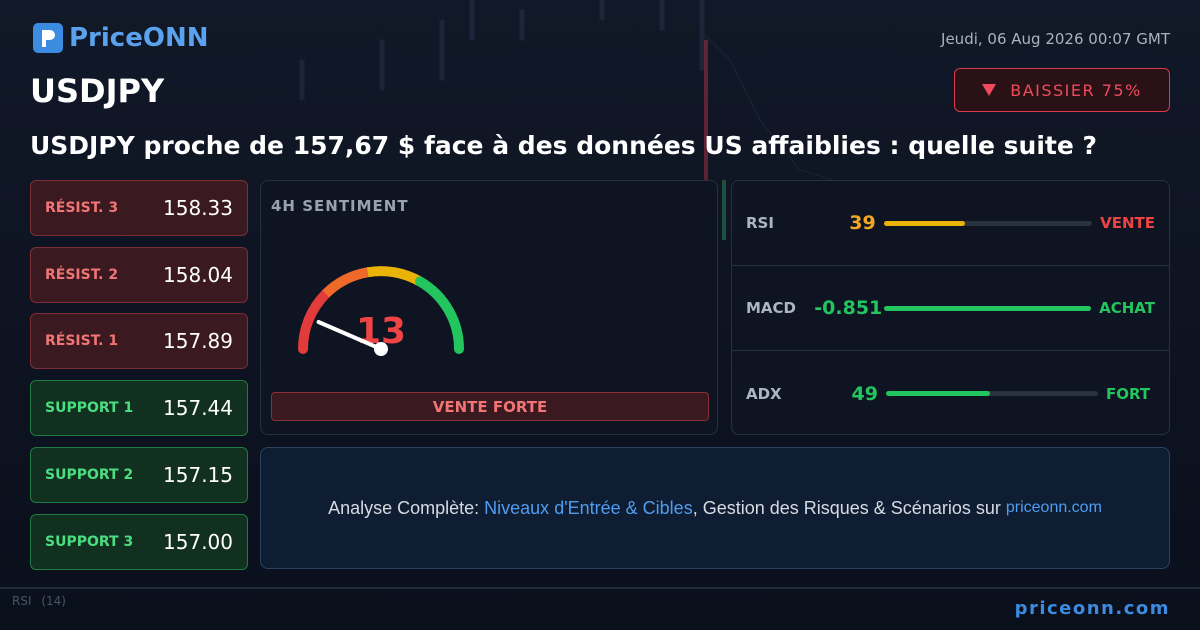  I want to click on logo: PriceONN, so click(120, 38).